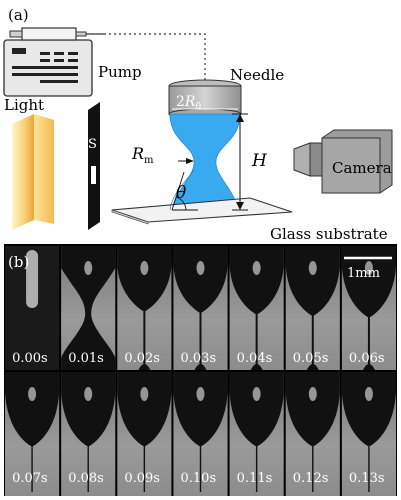 This screenshot has height=500, width=401. I want to click on frame-time-label: 0.12s, so click(311, 478).